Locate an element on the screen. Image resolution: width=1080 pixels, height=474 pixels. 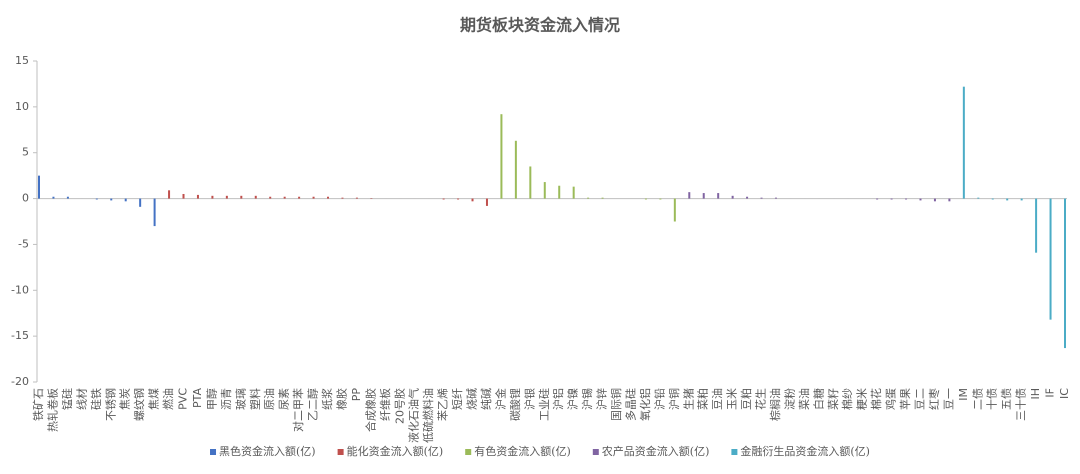
x-tick-label: IF is located at coordinates (1050, 393).